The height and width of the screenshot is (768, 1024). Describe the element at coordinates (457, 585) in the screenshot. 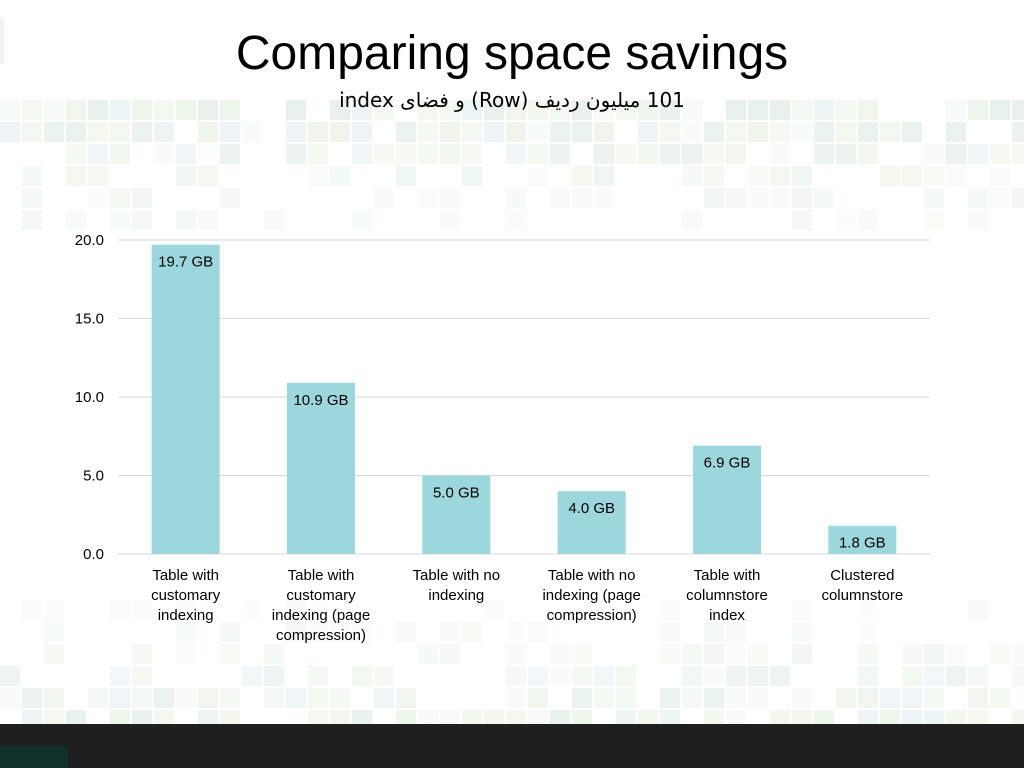

I see `x-tick-label: Table with no indexing` at that location.